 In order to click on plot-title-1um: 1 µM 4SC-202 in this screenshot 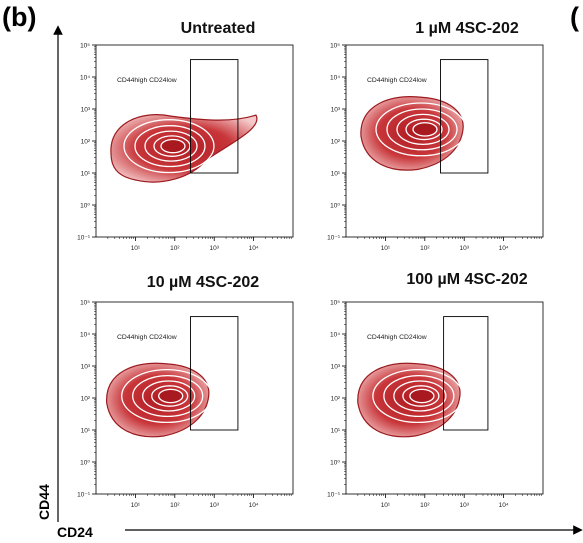, I will do `click(467, 28)`.